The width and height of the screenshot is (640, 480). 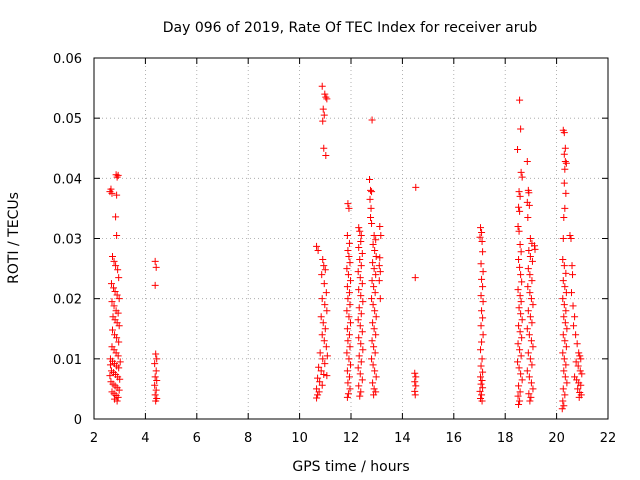 I want to click on x-tick-label: 22, so click(x=608, y=438).